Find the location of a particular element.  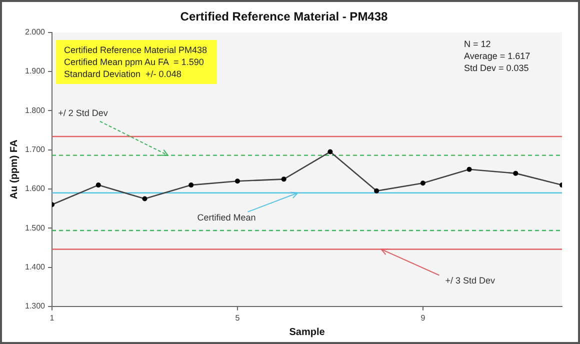

annotation: N = 12 Average = 1.617 Std Dev = 0.035 is located at coordinates (497, 56).